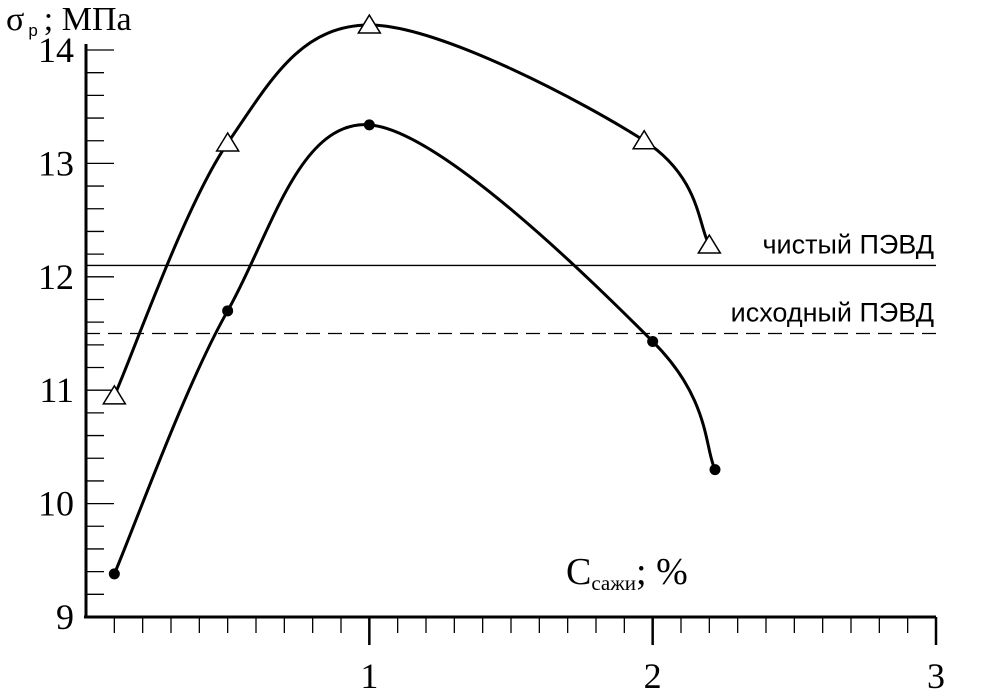  What do you see at coordinates (848, 244) in the screenshot?
I see `reference-line-label: чистый ПЭВД` at bounding box center [848, 244].